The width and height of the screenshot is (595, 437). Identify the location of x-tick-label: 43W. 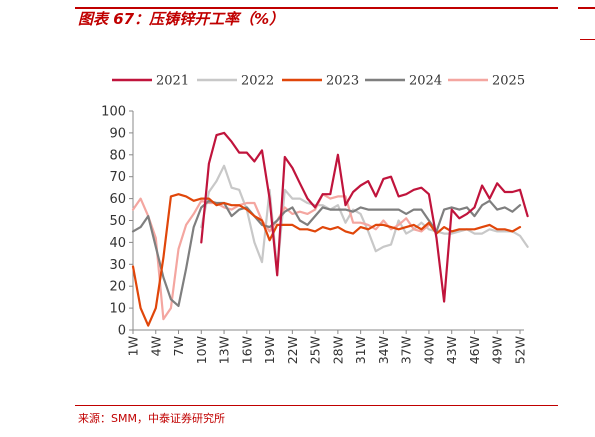
(451, 350).